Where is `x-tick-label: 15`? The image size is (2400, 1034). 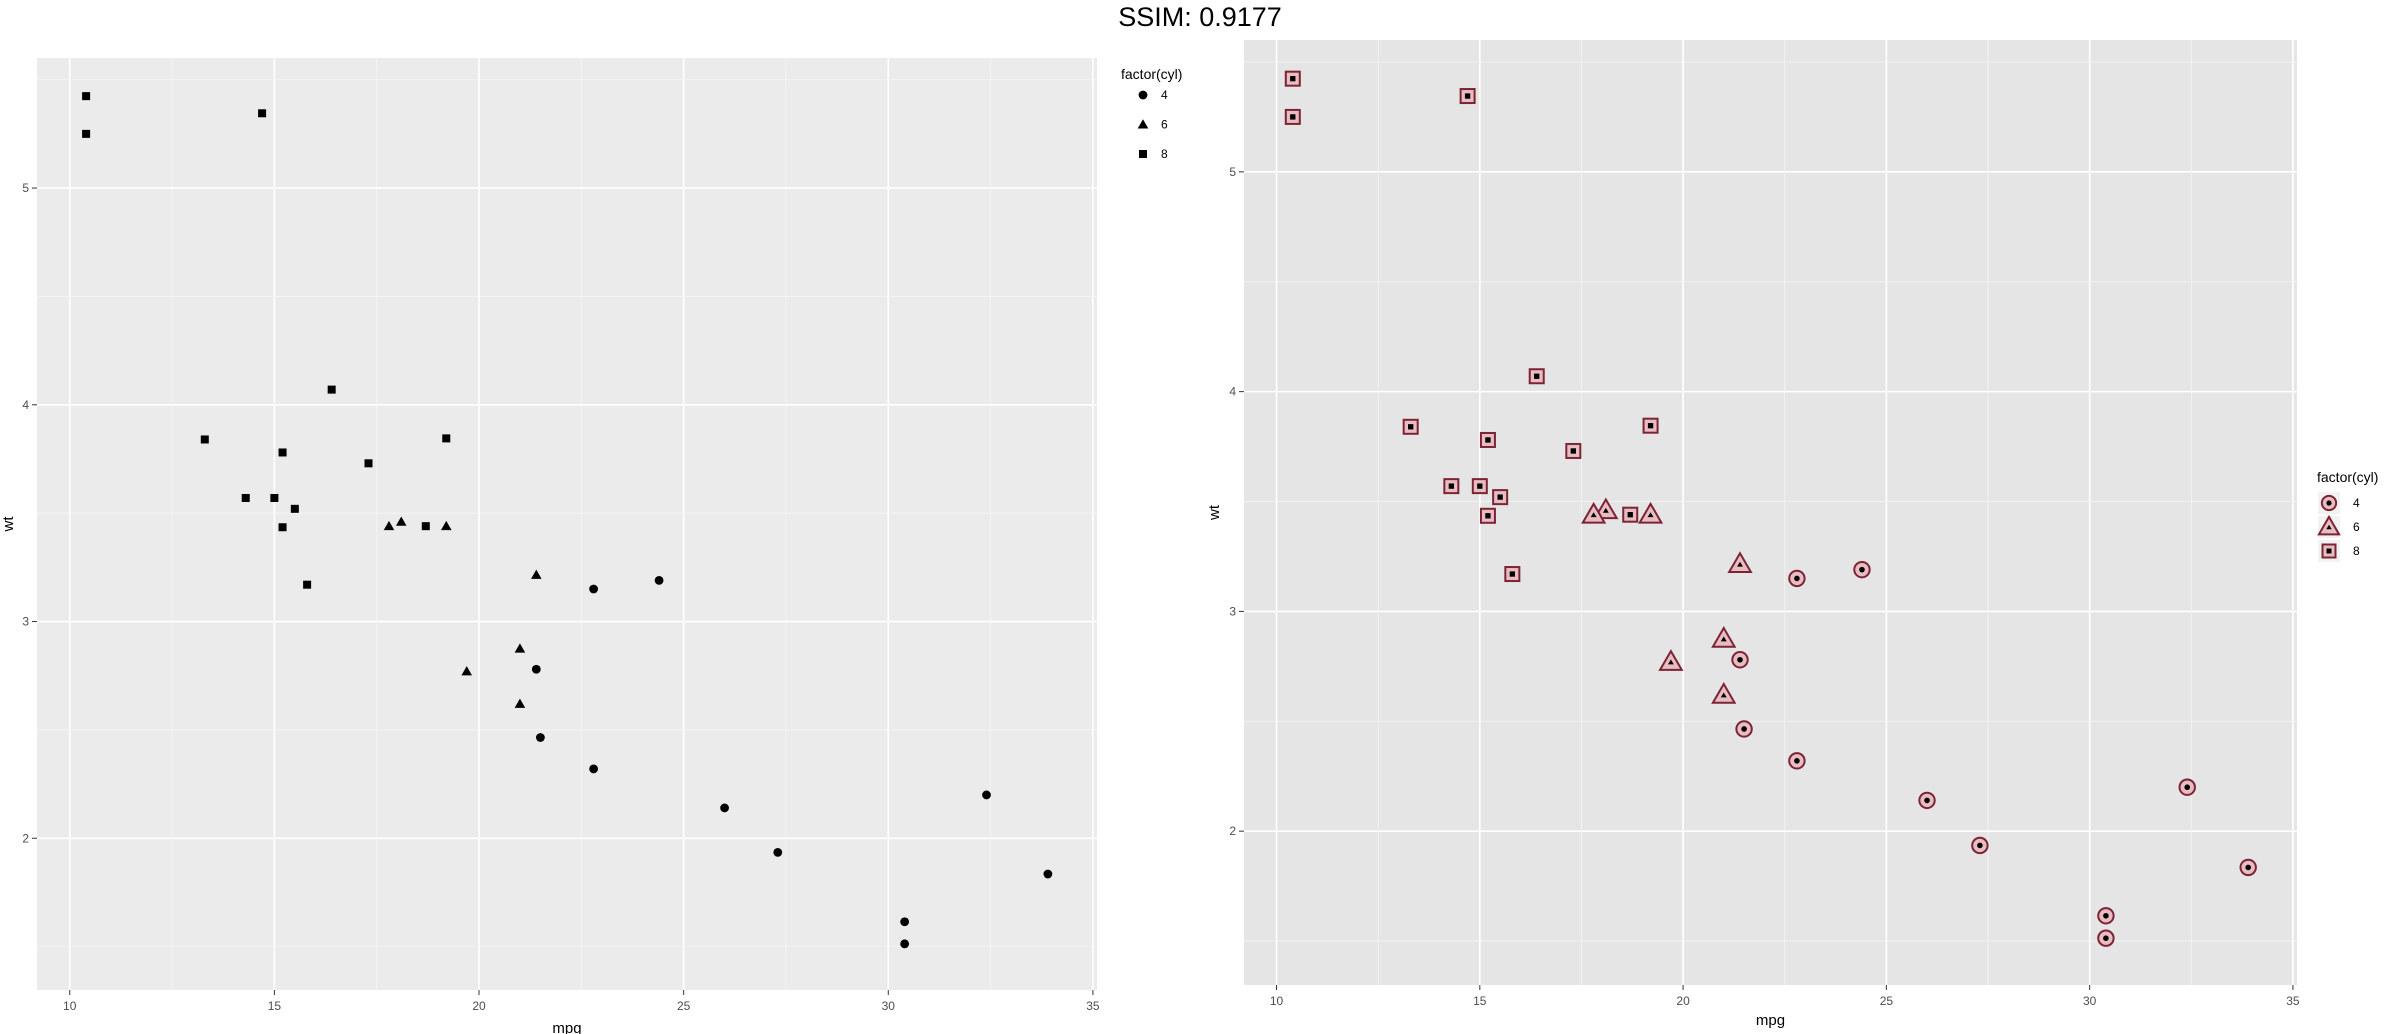 x-tick-label: 15 is located at coordinates (275, 1006).